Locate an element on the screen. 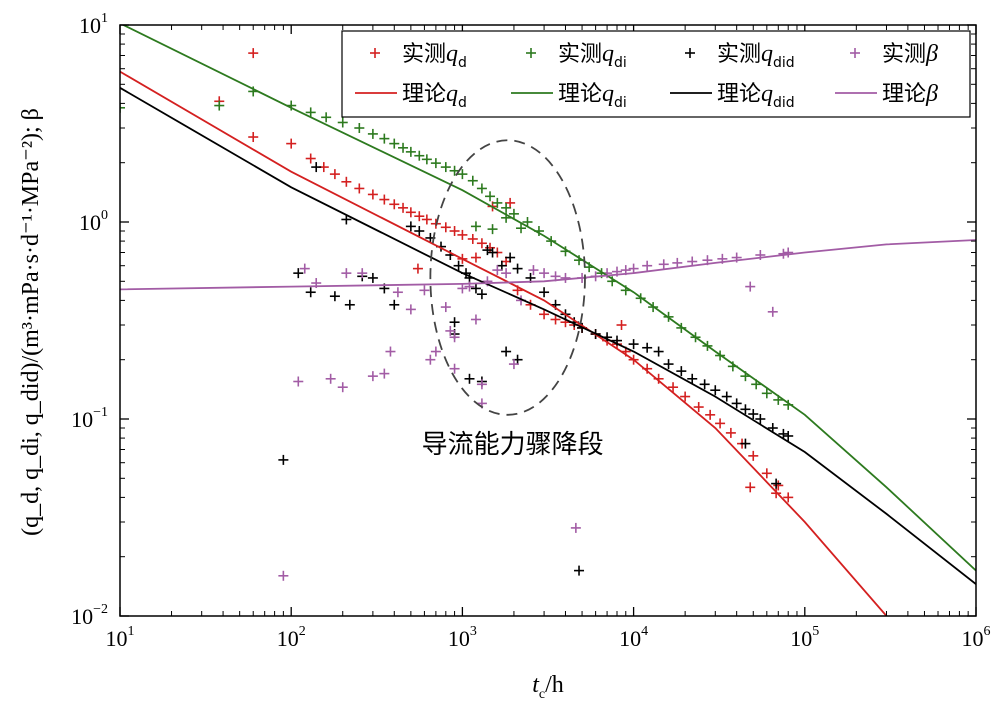  legend-item: 实测qdi is located at coordinates (576, 56).